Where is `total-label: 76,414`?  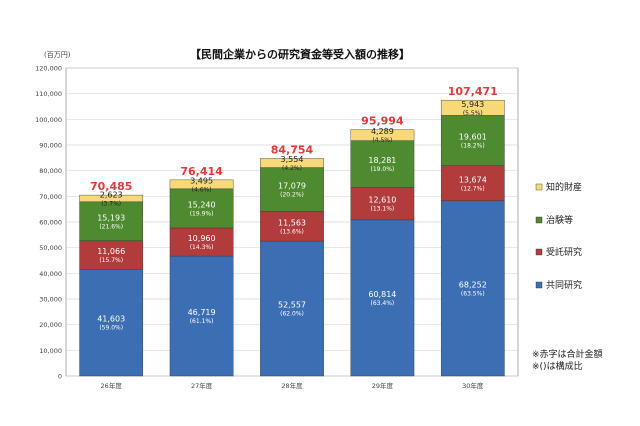 total-label: 76,414 is located at coordinates (201, 171).